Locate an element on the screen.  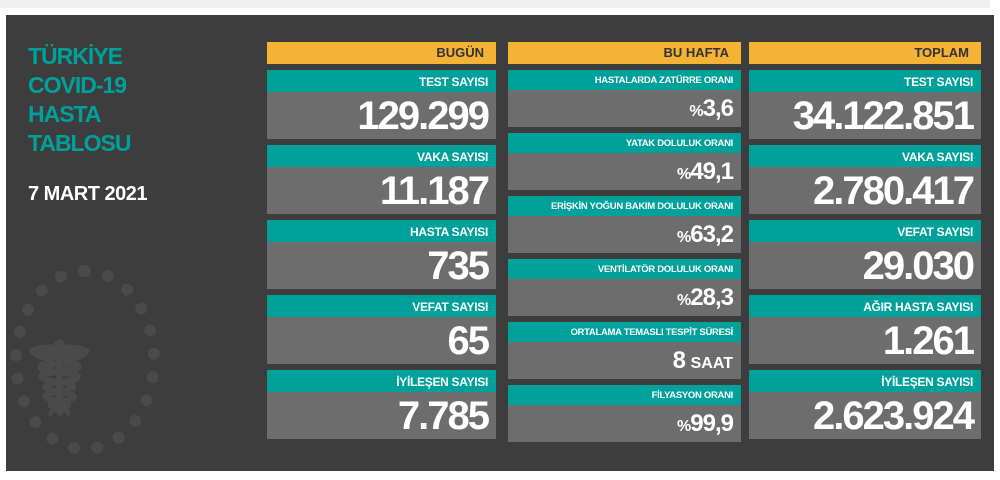
top-strip is located at coordinates (495, 4).